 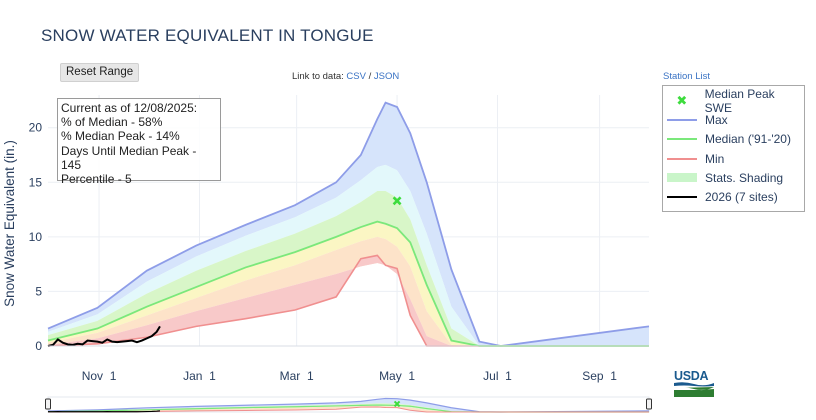 I want to click on x-tick-label-0: Nov 1, so click(x=99, y=376).